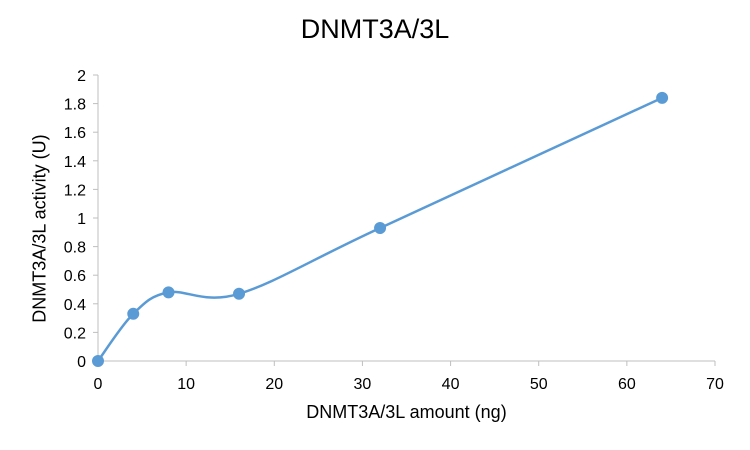 Image resolution: width=750 pixels, height=450 pixels. I want to click on y-tick-label: 0.4, so click(75, 305).